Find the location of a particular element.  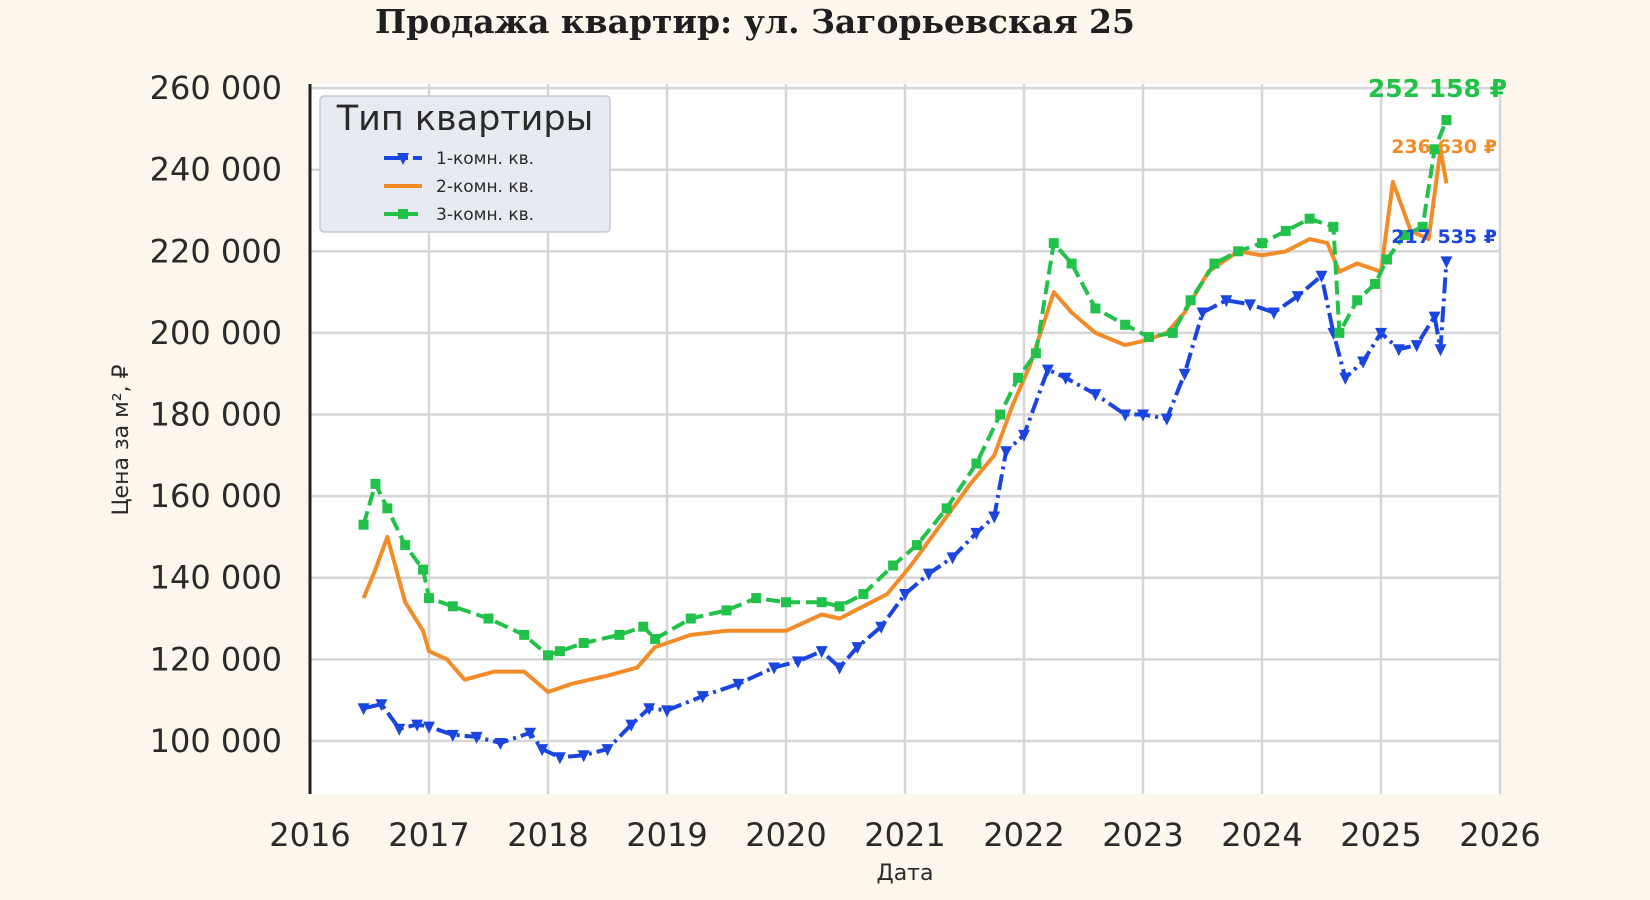

x-tick-label: 2020 is located at coordinates (785, 835).